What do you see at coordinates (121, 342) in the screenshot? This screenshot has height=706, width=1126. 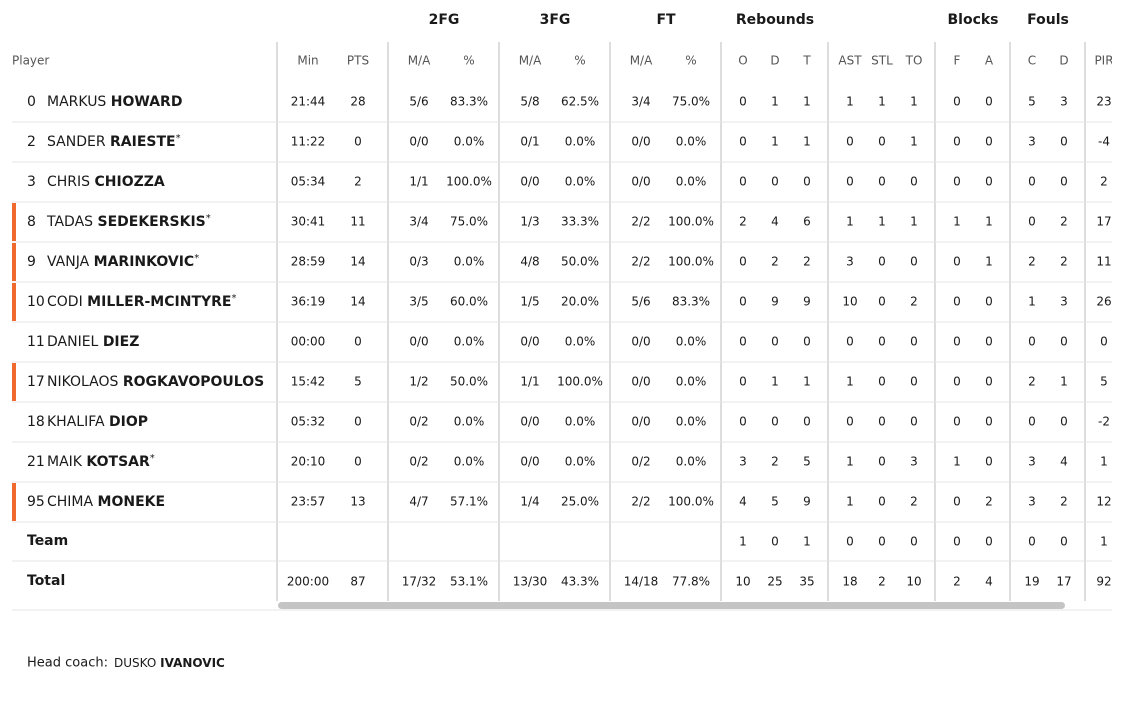 I see `last-name: DIEZ` at bounding box center [121, 342].